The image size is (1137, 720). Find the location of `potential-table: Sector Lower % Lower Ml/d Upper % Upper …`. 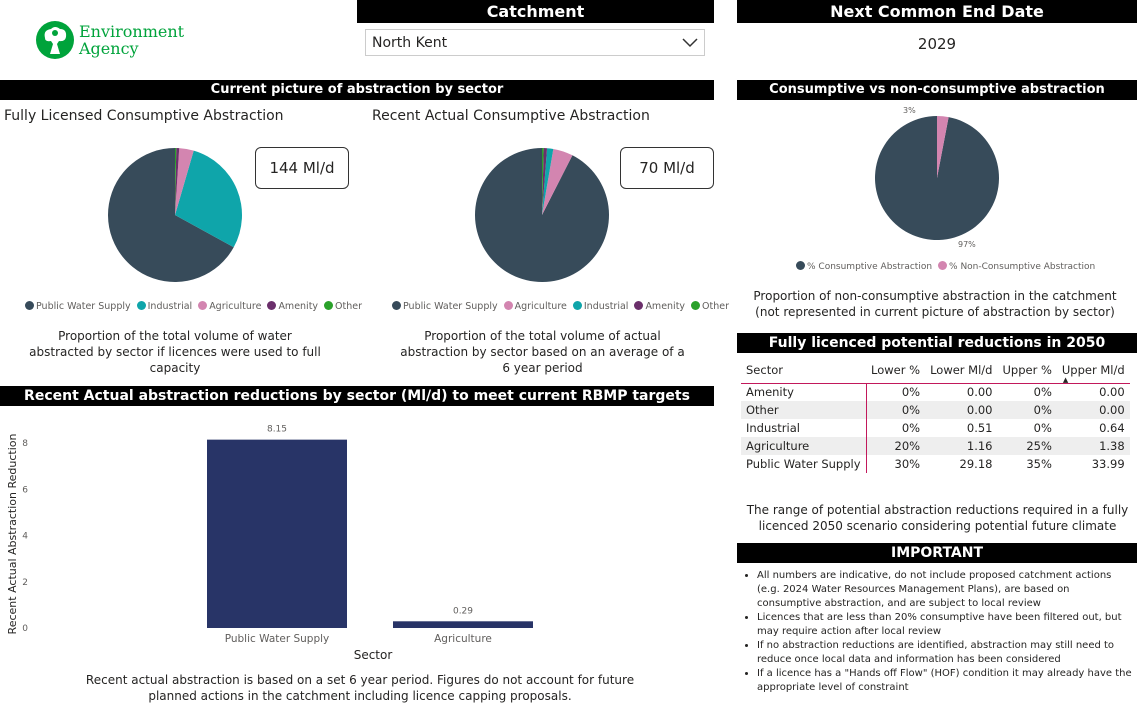

potential-table: Sector Lower % Lower Ml/d Upper % Upper … is located at coordinates (935, 415).